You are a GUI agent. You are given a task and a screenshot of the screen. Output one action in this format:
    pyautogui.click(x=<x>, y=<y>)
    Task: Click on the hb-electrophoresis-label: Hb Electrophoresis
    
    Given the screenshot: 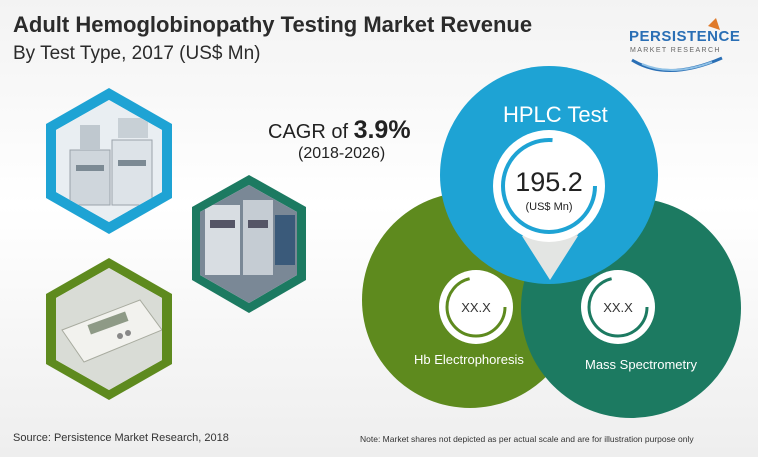 What is the action you would take?
    pyautogui.click(x=469, y=359)
    